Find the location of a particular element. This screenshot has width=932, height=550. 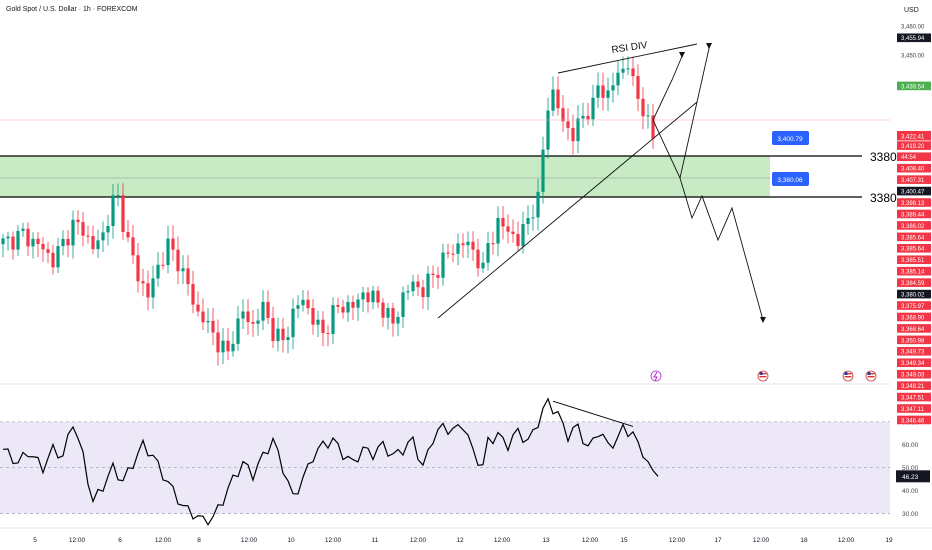

time-axis-label: 18 is located at coordinates (804, 540).